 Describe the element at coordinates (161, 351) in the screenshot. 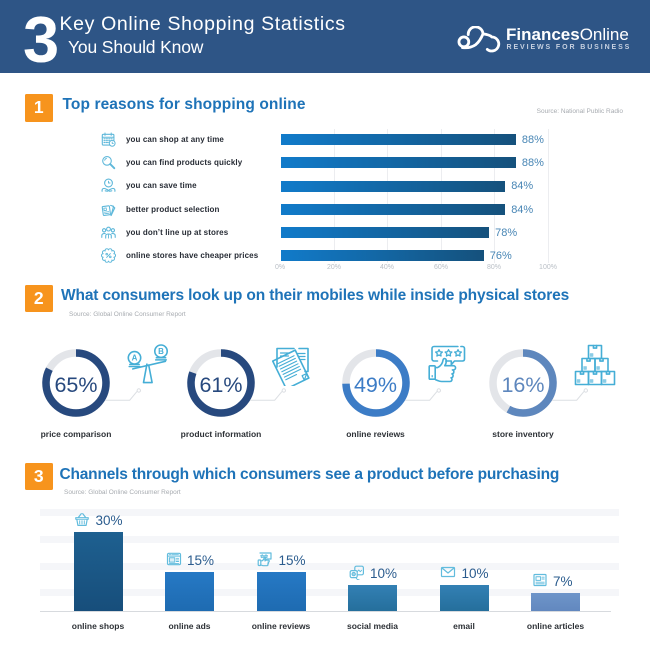

I see `svg-text: B` at that location.